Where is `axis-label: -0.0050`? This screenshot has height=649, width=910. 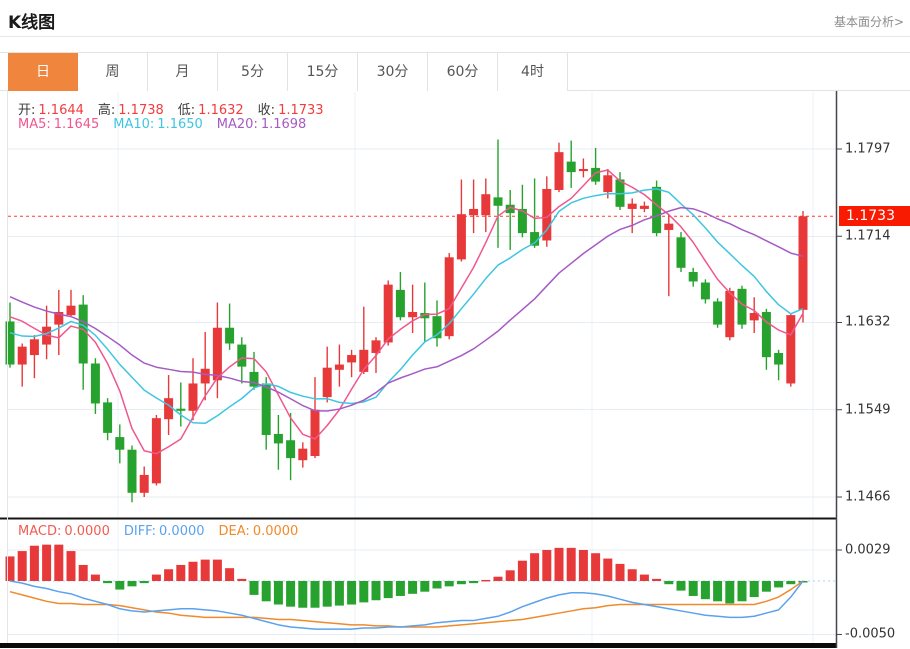
axis-label: -0.0050 is located at coordinates (870, 634).